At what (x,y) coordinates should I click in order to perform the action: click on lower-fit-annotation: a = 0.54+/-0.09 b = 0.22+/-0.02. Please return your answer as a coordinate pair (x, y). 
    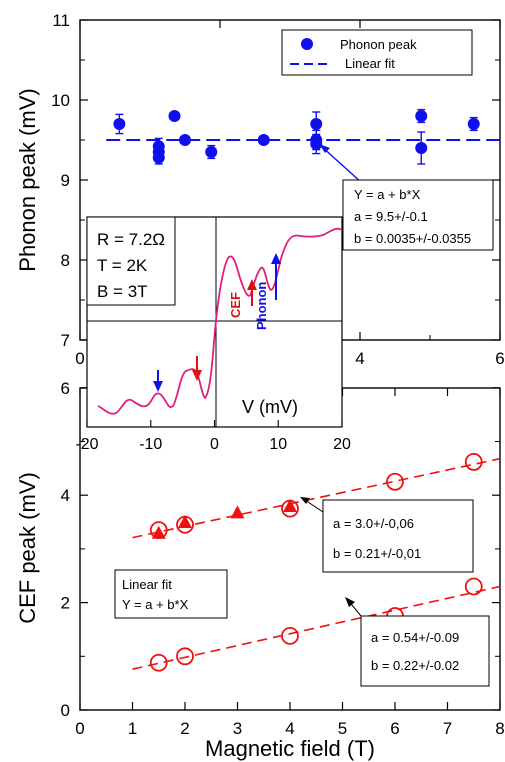
    Looking at the image, I should click on (417, 642).